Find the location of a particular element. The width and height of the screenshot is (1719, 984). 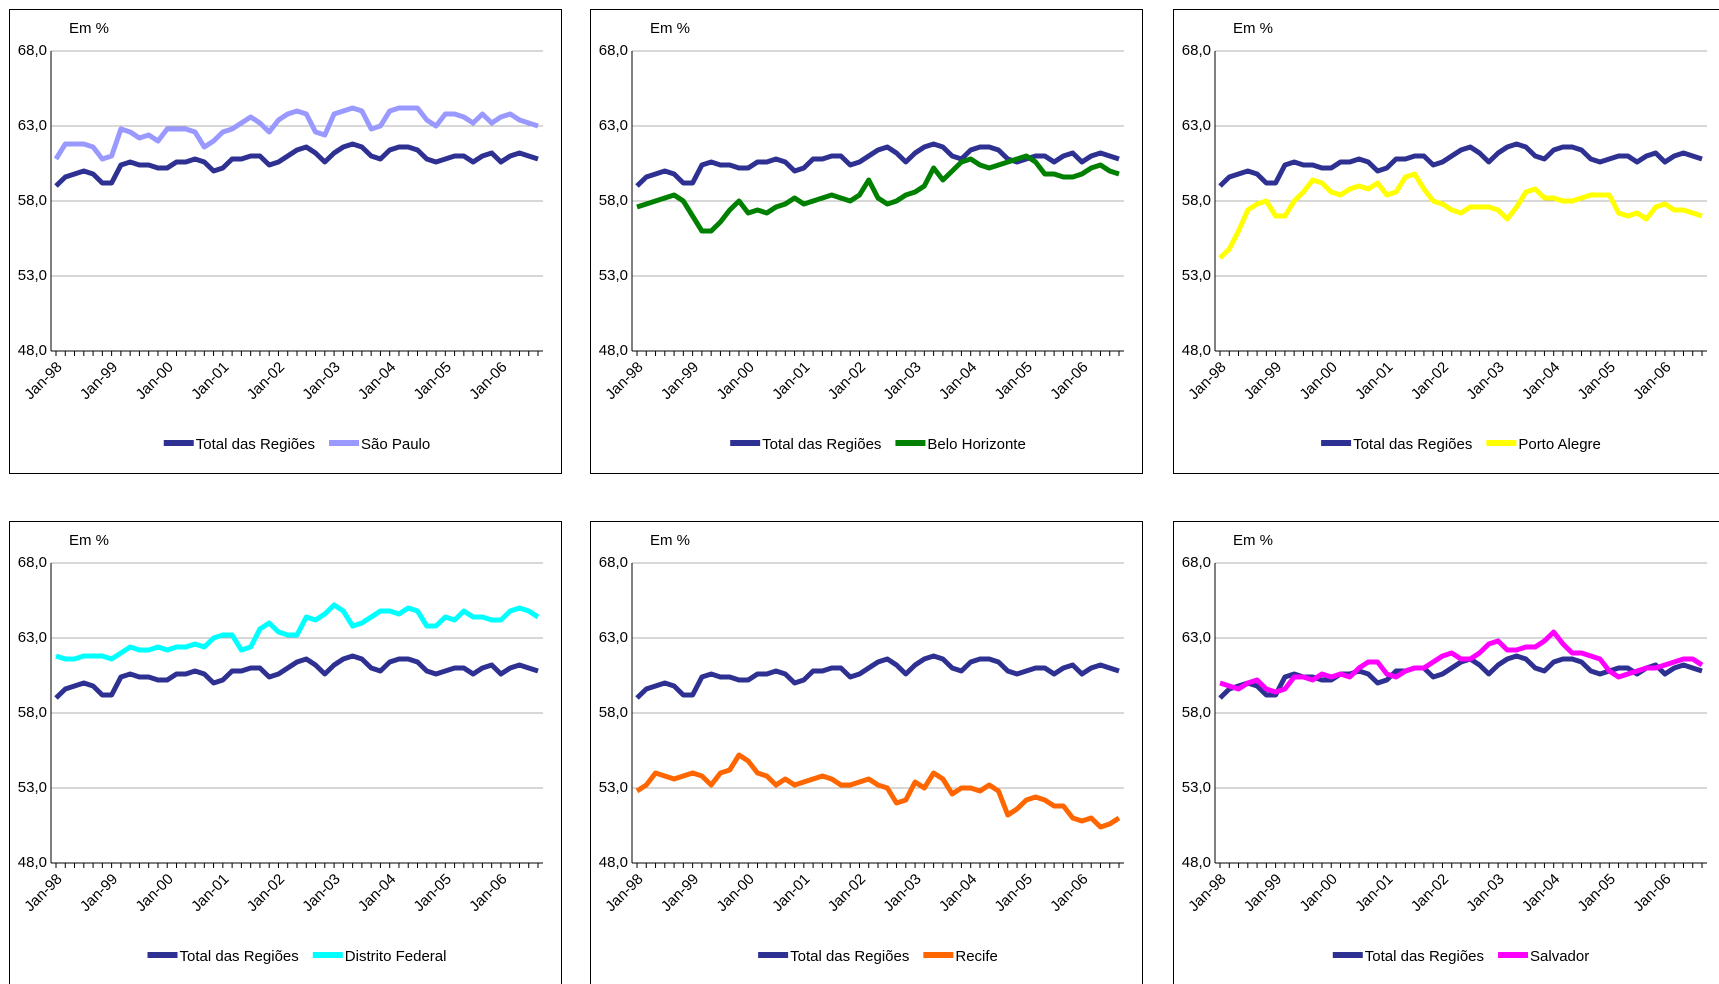

legend: Total das Regiões São Paulo is located at coordinates (296, 444).